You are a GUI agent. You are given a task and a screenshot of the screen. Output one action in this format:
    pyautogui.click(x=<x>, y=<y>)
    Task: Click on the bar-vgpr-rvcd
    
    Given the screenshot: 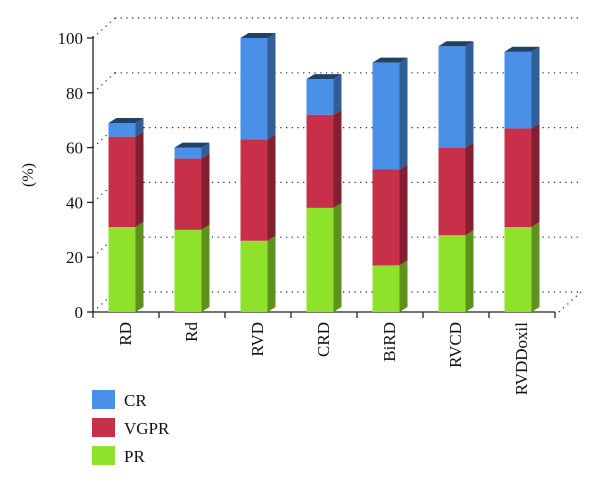 What is the action you would take?
    pyautogui.click(x=456, y=189)
    